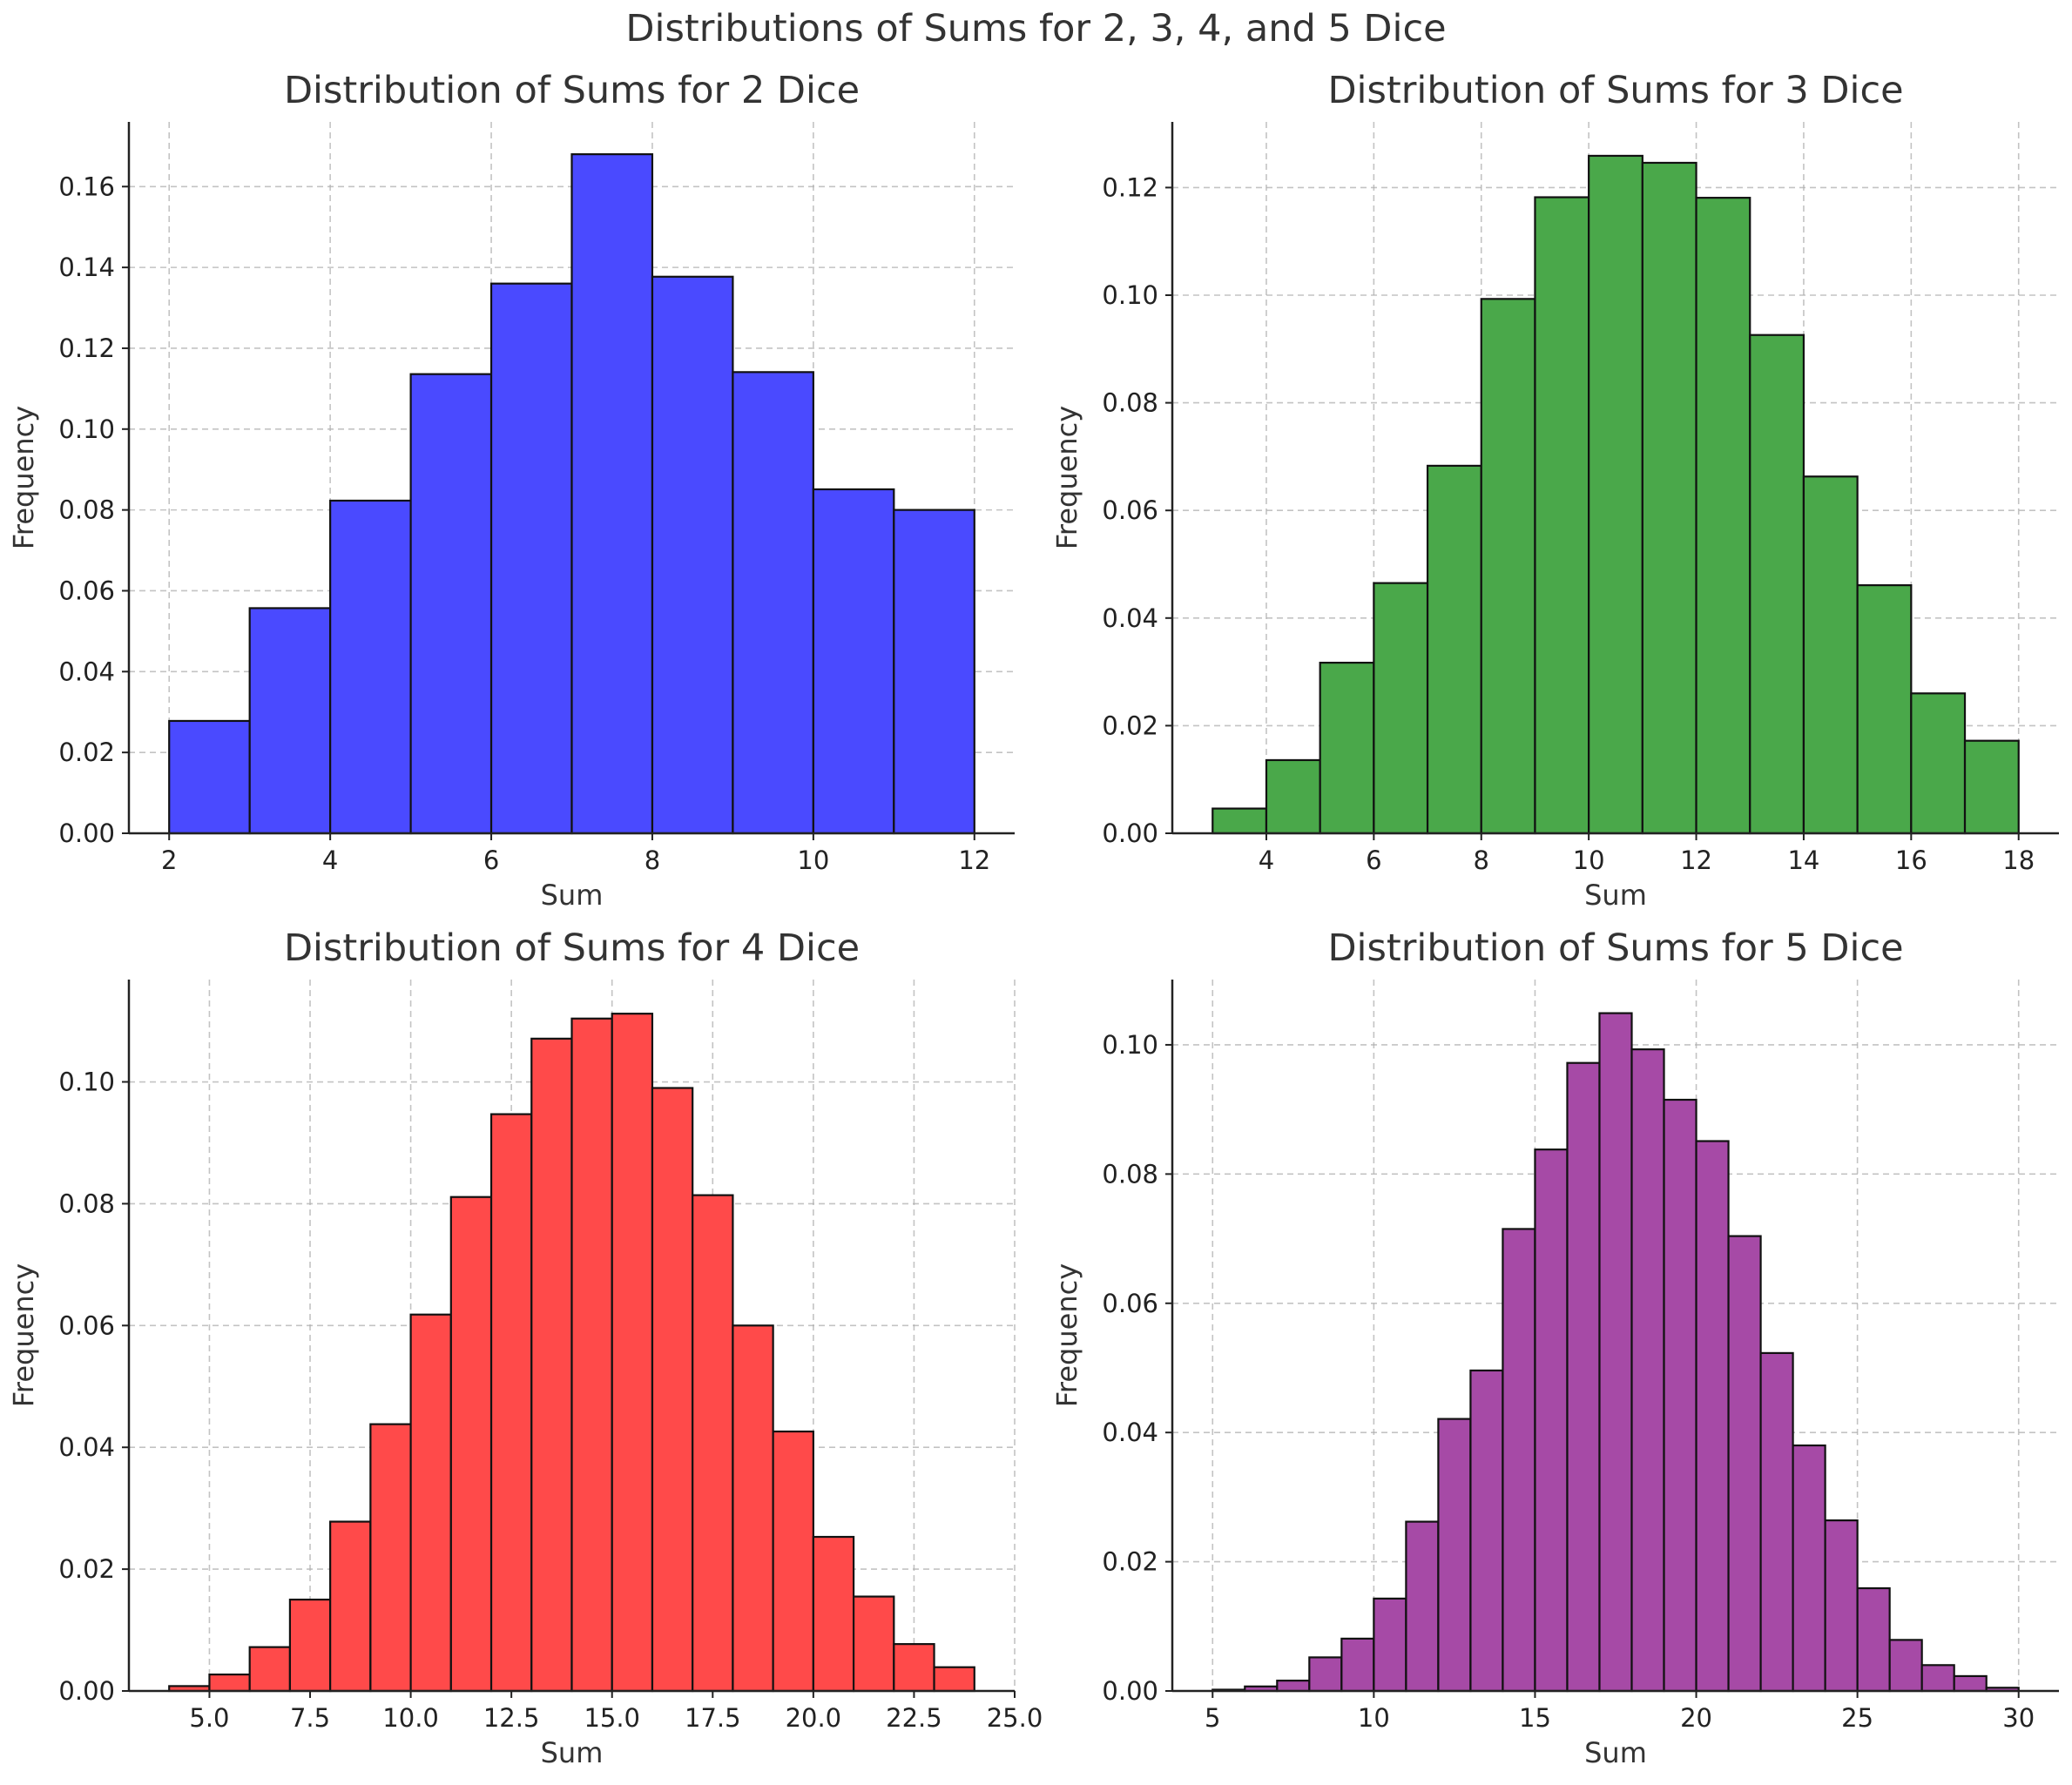 The width and height of the screenshot is (2072, 1785). Describe the element at coordinates (914, 1718) in the screenshot. I see `x-tick-label: 22.5` at that location.